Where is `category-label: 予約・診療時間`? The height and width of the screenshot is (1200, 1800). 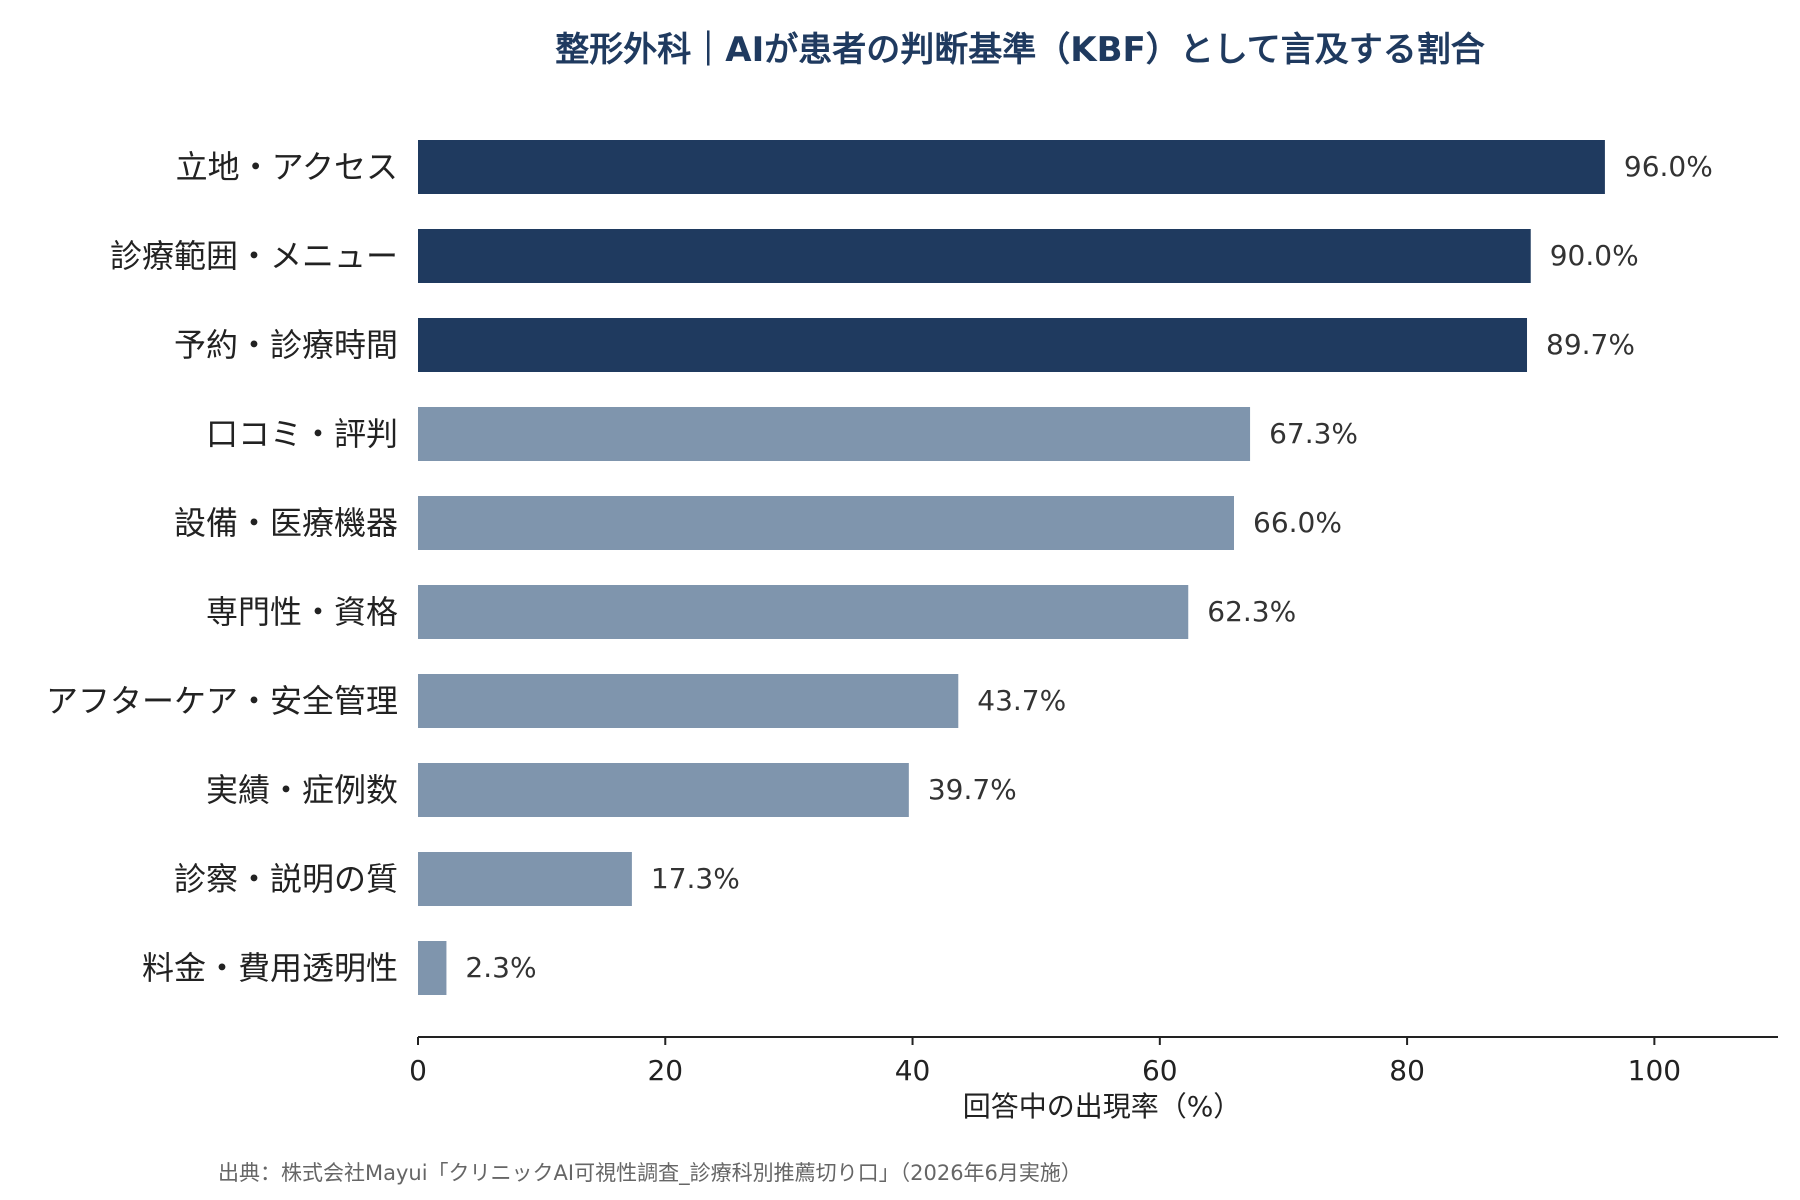 category-label: 予約・診療時間 is located at coordinates (286, 345).